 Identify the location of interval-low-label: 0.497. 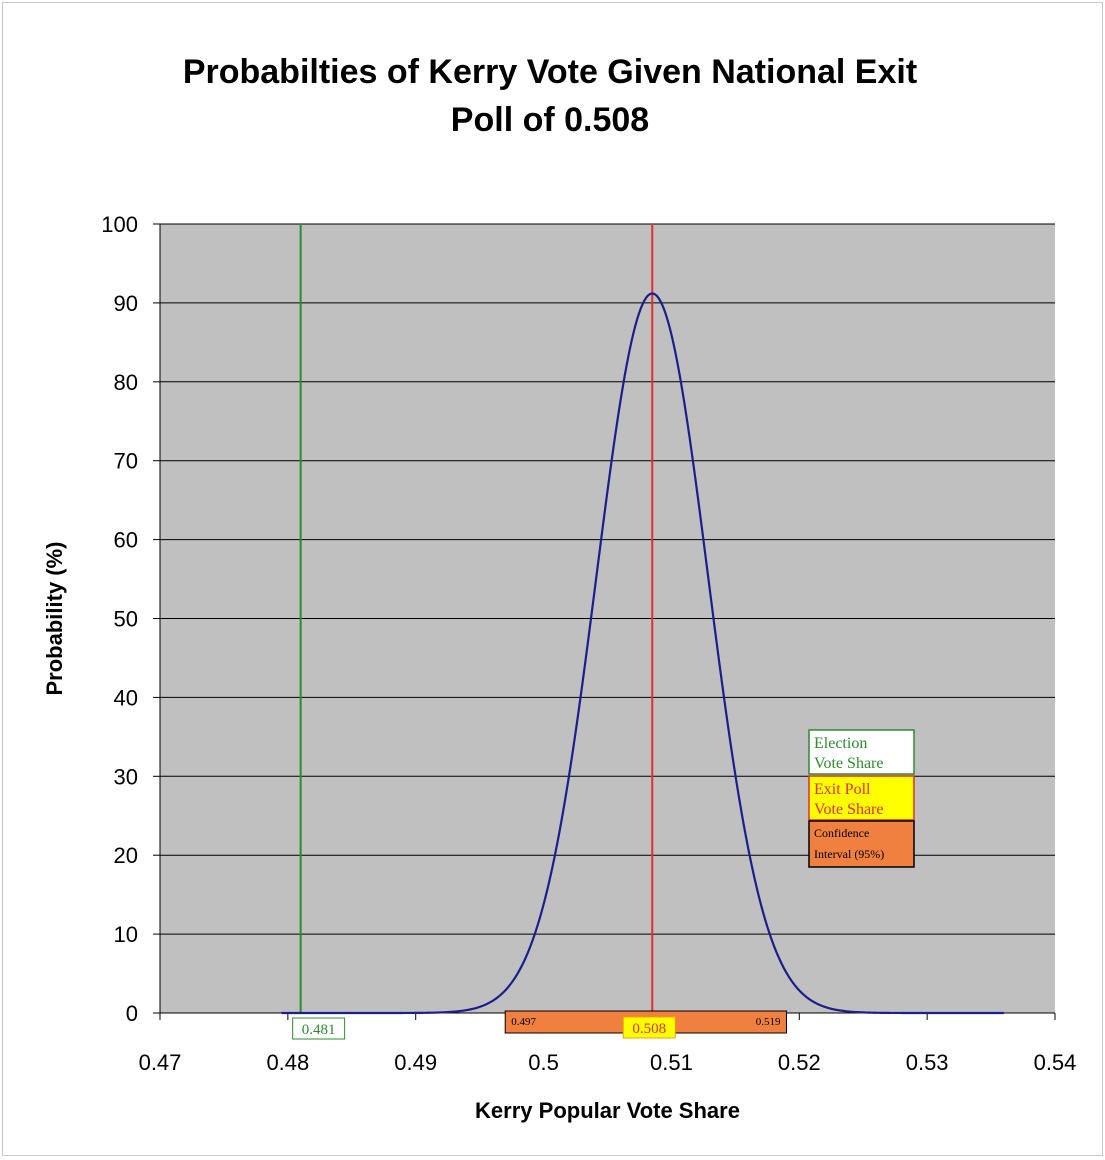
(523, 1022).